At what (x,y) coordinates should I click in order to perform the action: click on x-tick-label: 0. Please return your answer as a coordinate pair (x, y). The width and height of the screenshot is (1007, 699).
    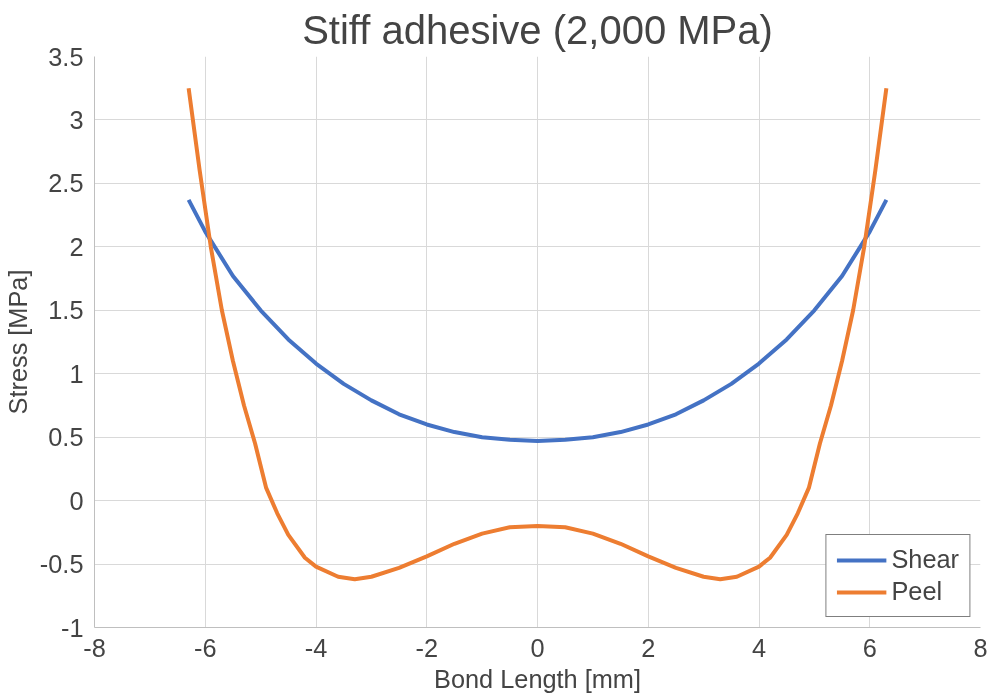
    Looking at the image, I should click on (537, 647).